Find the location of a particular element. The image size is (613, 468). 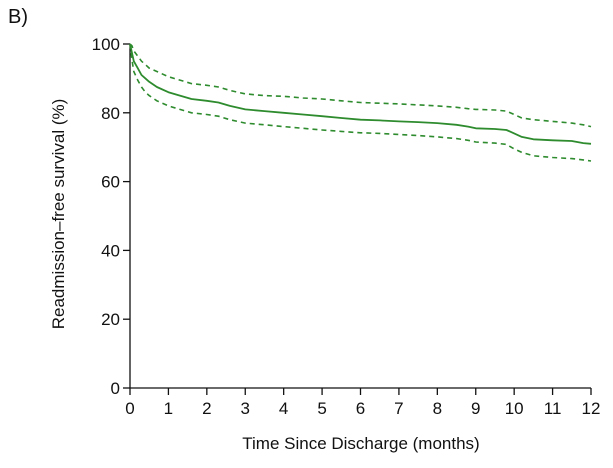

x-tick-label: 3 is located at coordinates (245, 408).